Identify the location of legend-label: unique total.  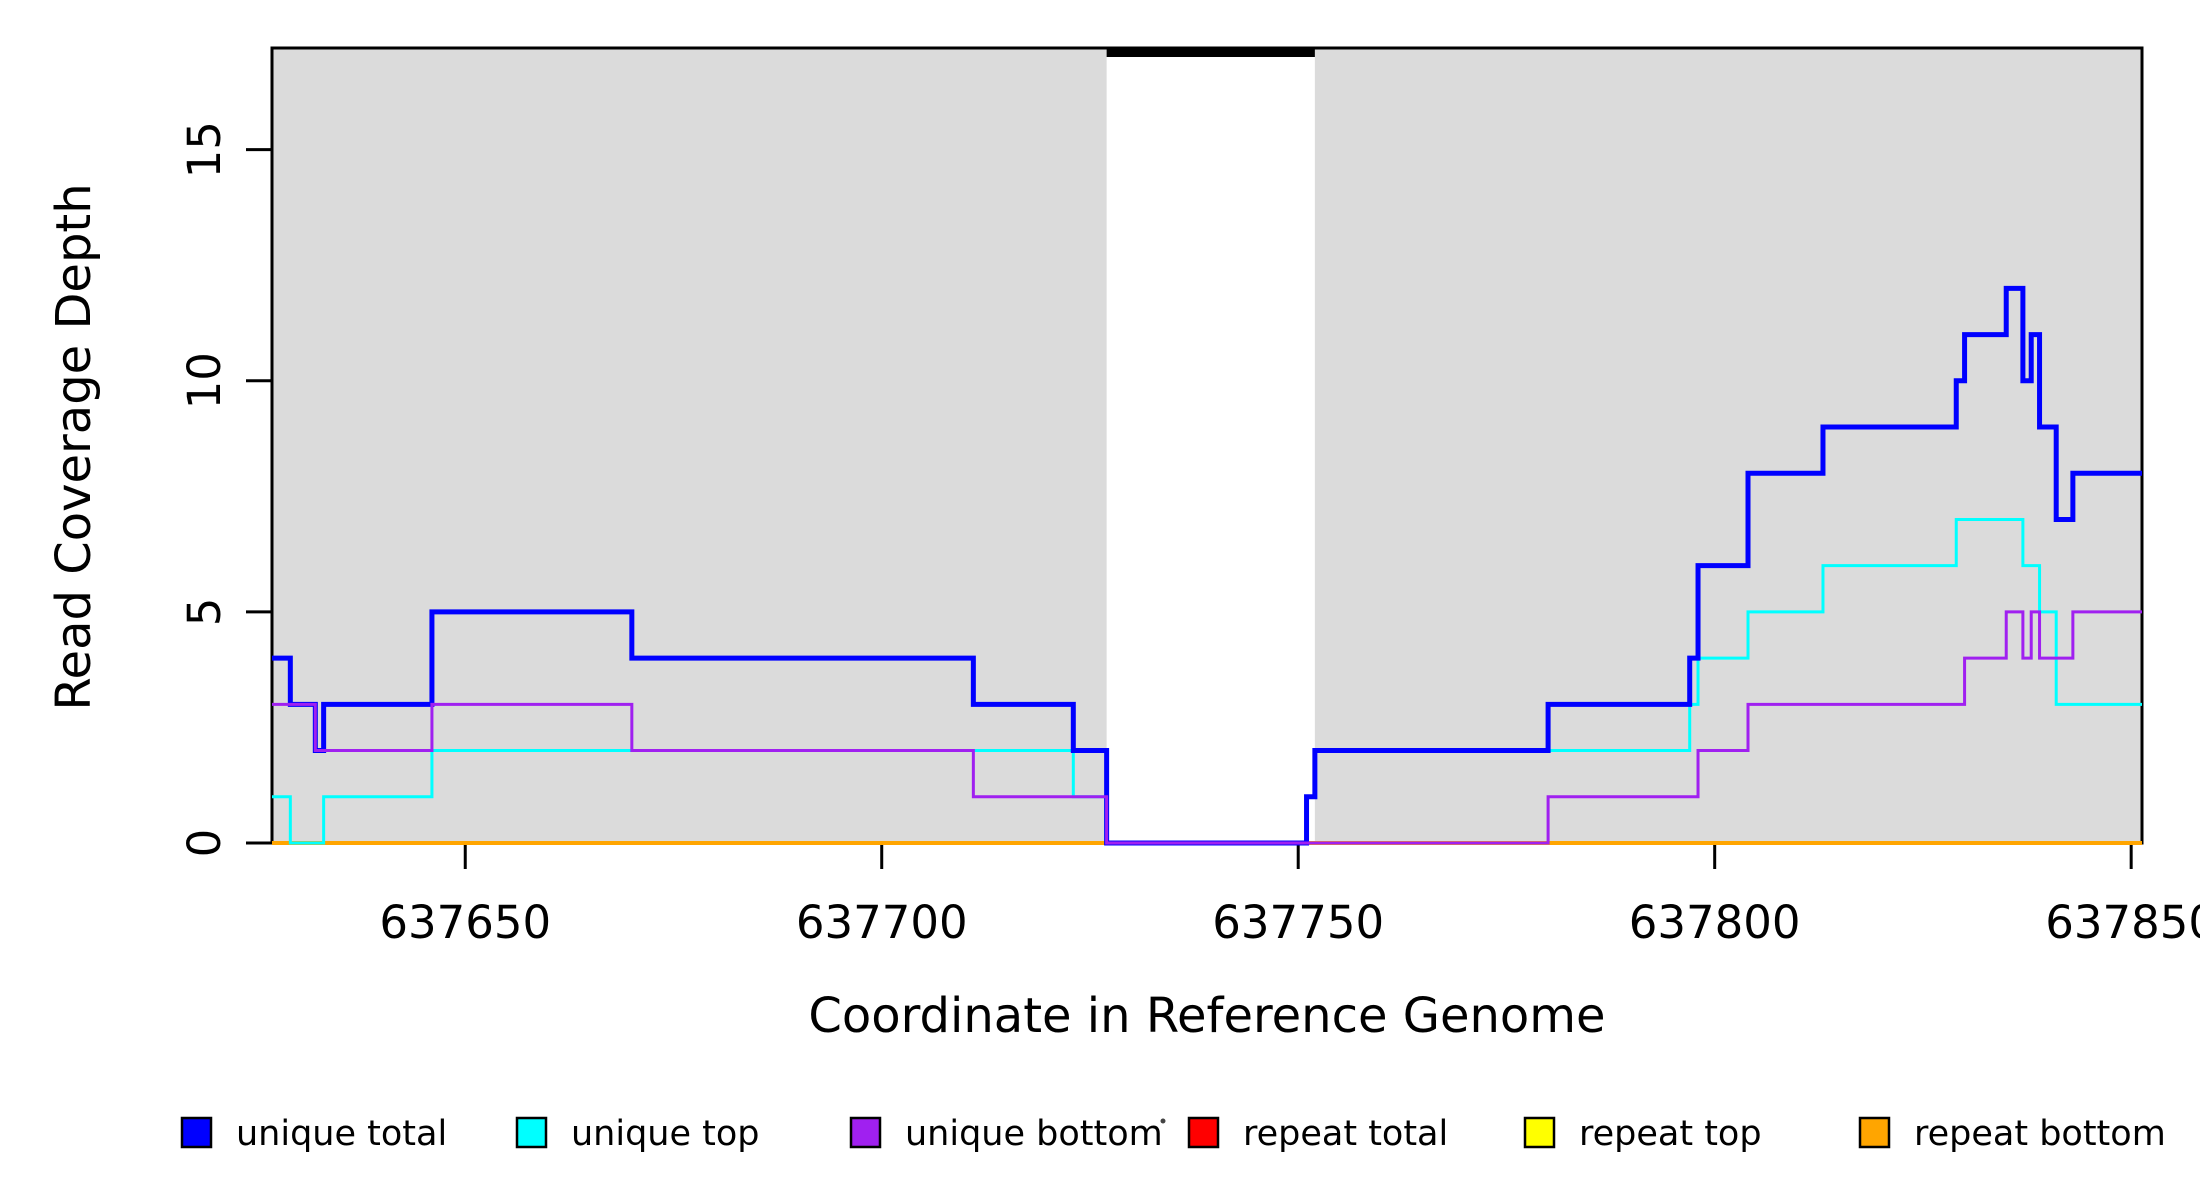
(341, 1134).